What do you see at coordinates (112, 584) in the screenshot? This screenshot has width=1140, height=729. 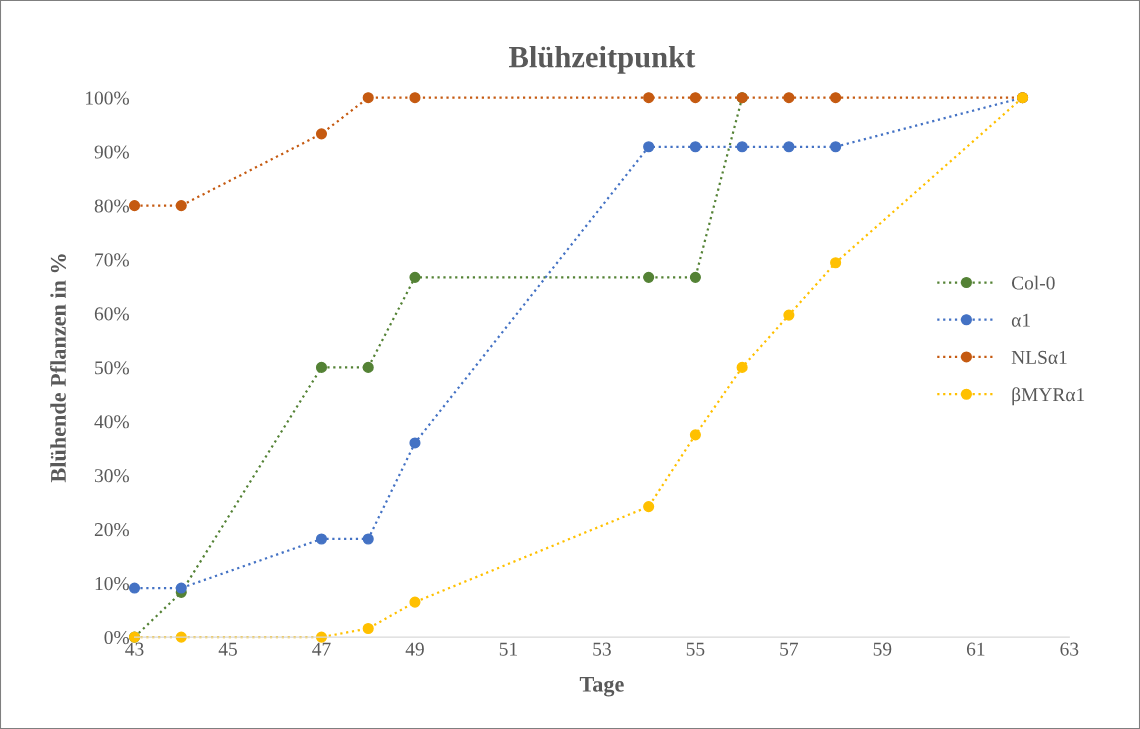 I see `y-tick-label: 10%` at bounding box center [112, 584].